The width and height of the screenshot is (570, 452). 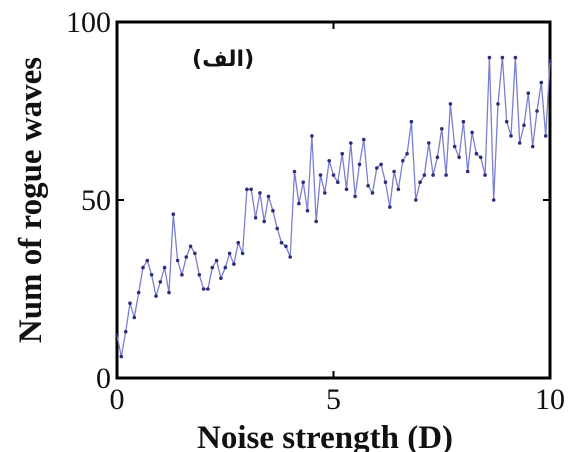 I want to click on y-tick-labels: 0 50 100, so click(x=88, y=200).